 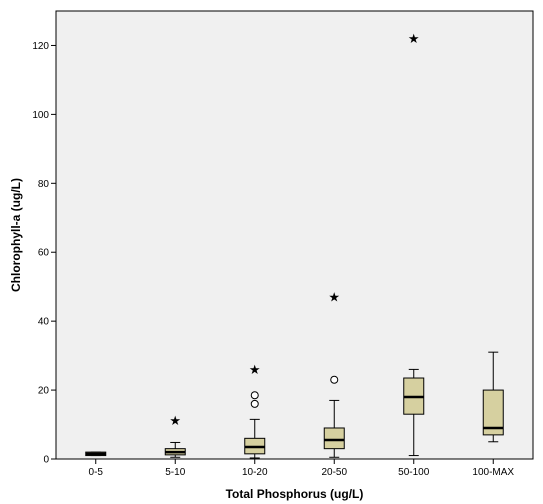 I want to click on x-tick-label: 10-20, so click(x=255, y=472).